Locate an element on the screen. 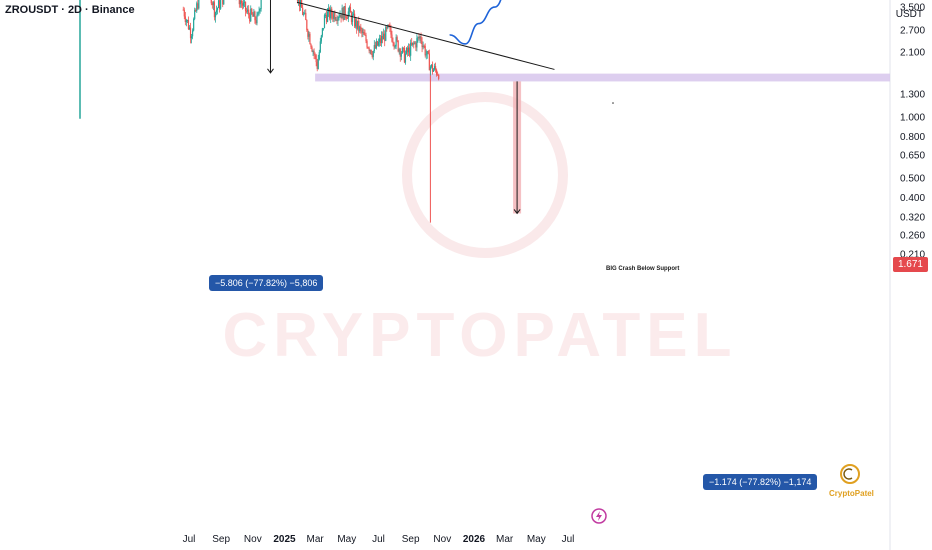 This screenshot has height=550, width=932. measure-label-1: −5.806 (−77.82%) −5,806 is located at coordinates (266, 283).